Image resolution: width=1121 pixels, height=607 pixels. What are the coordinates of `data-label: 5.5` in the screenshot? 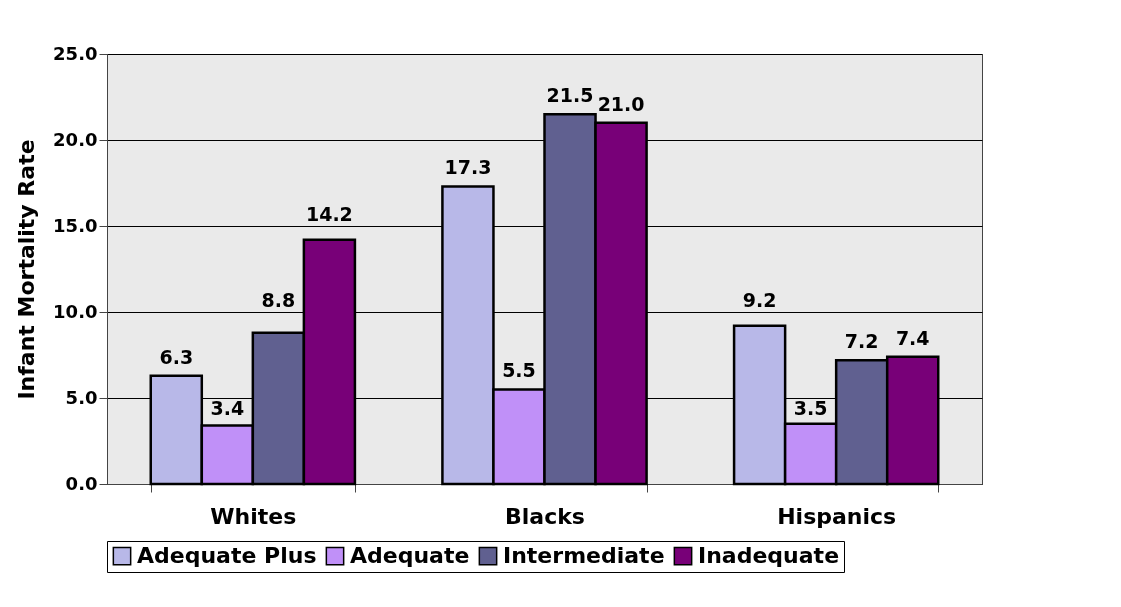 It's located at (519, 370).